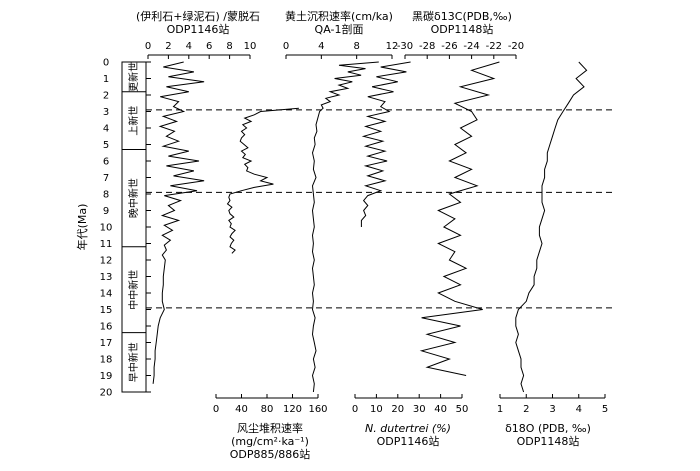  Describe the element at coordinates (449, 46) in the screenshot. I see `bc-tick-label: -26` at that location.